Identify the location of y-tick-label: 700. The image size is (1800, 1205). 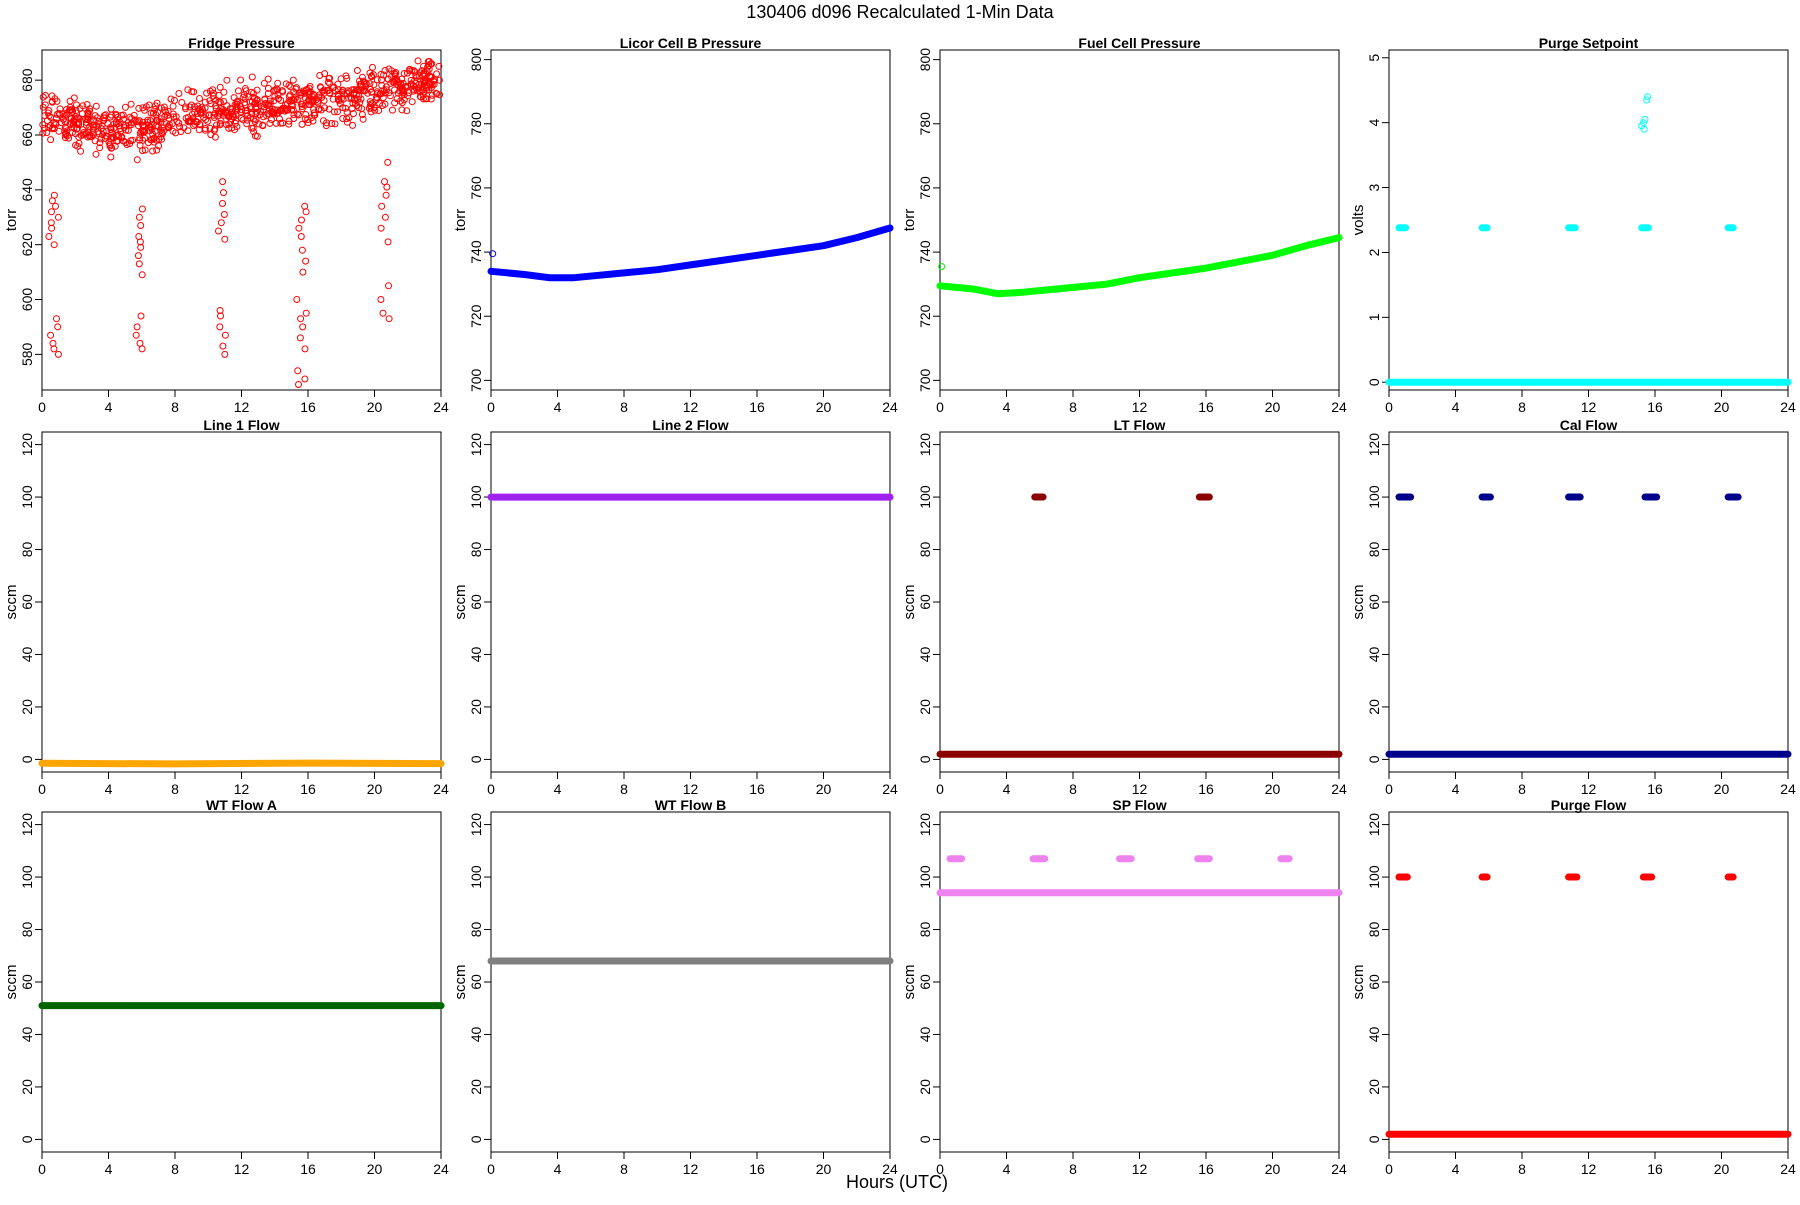
(925, 380).